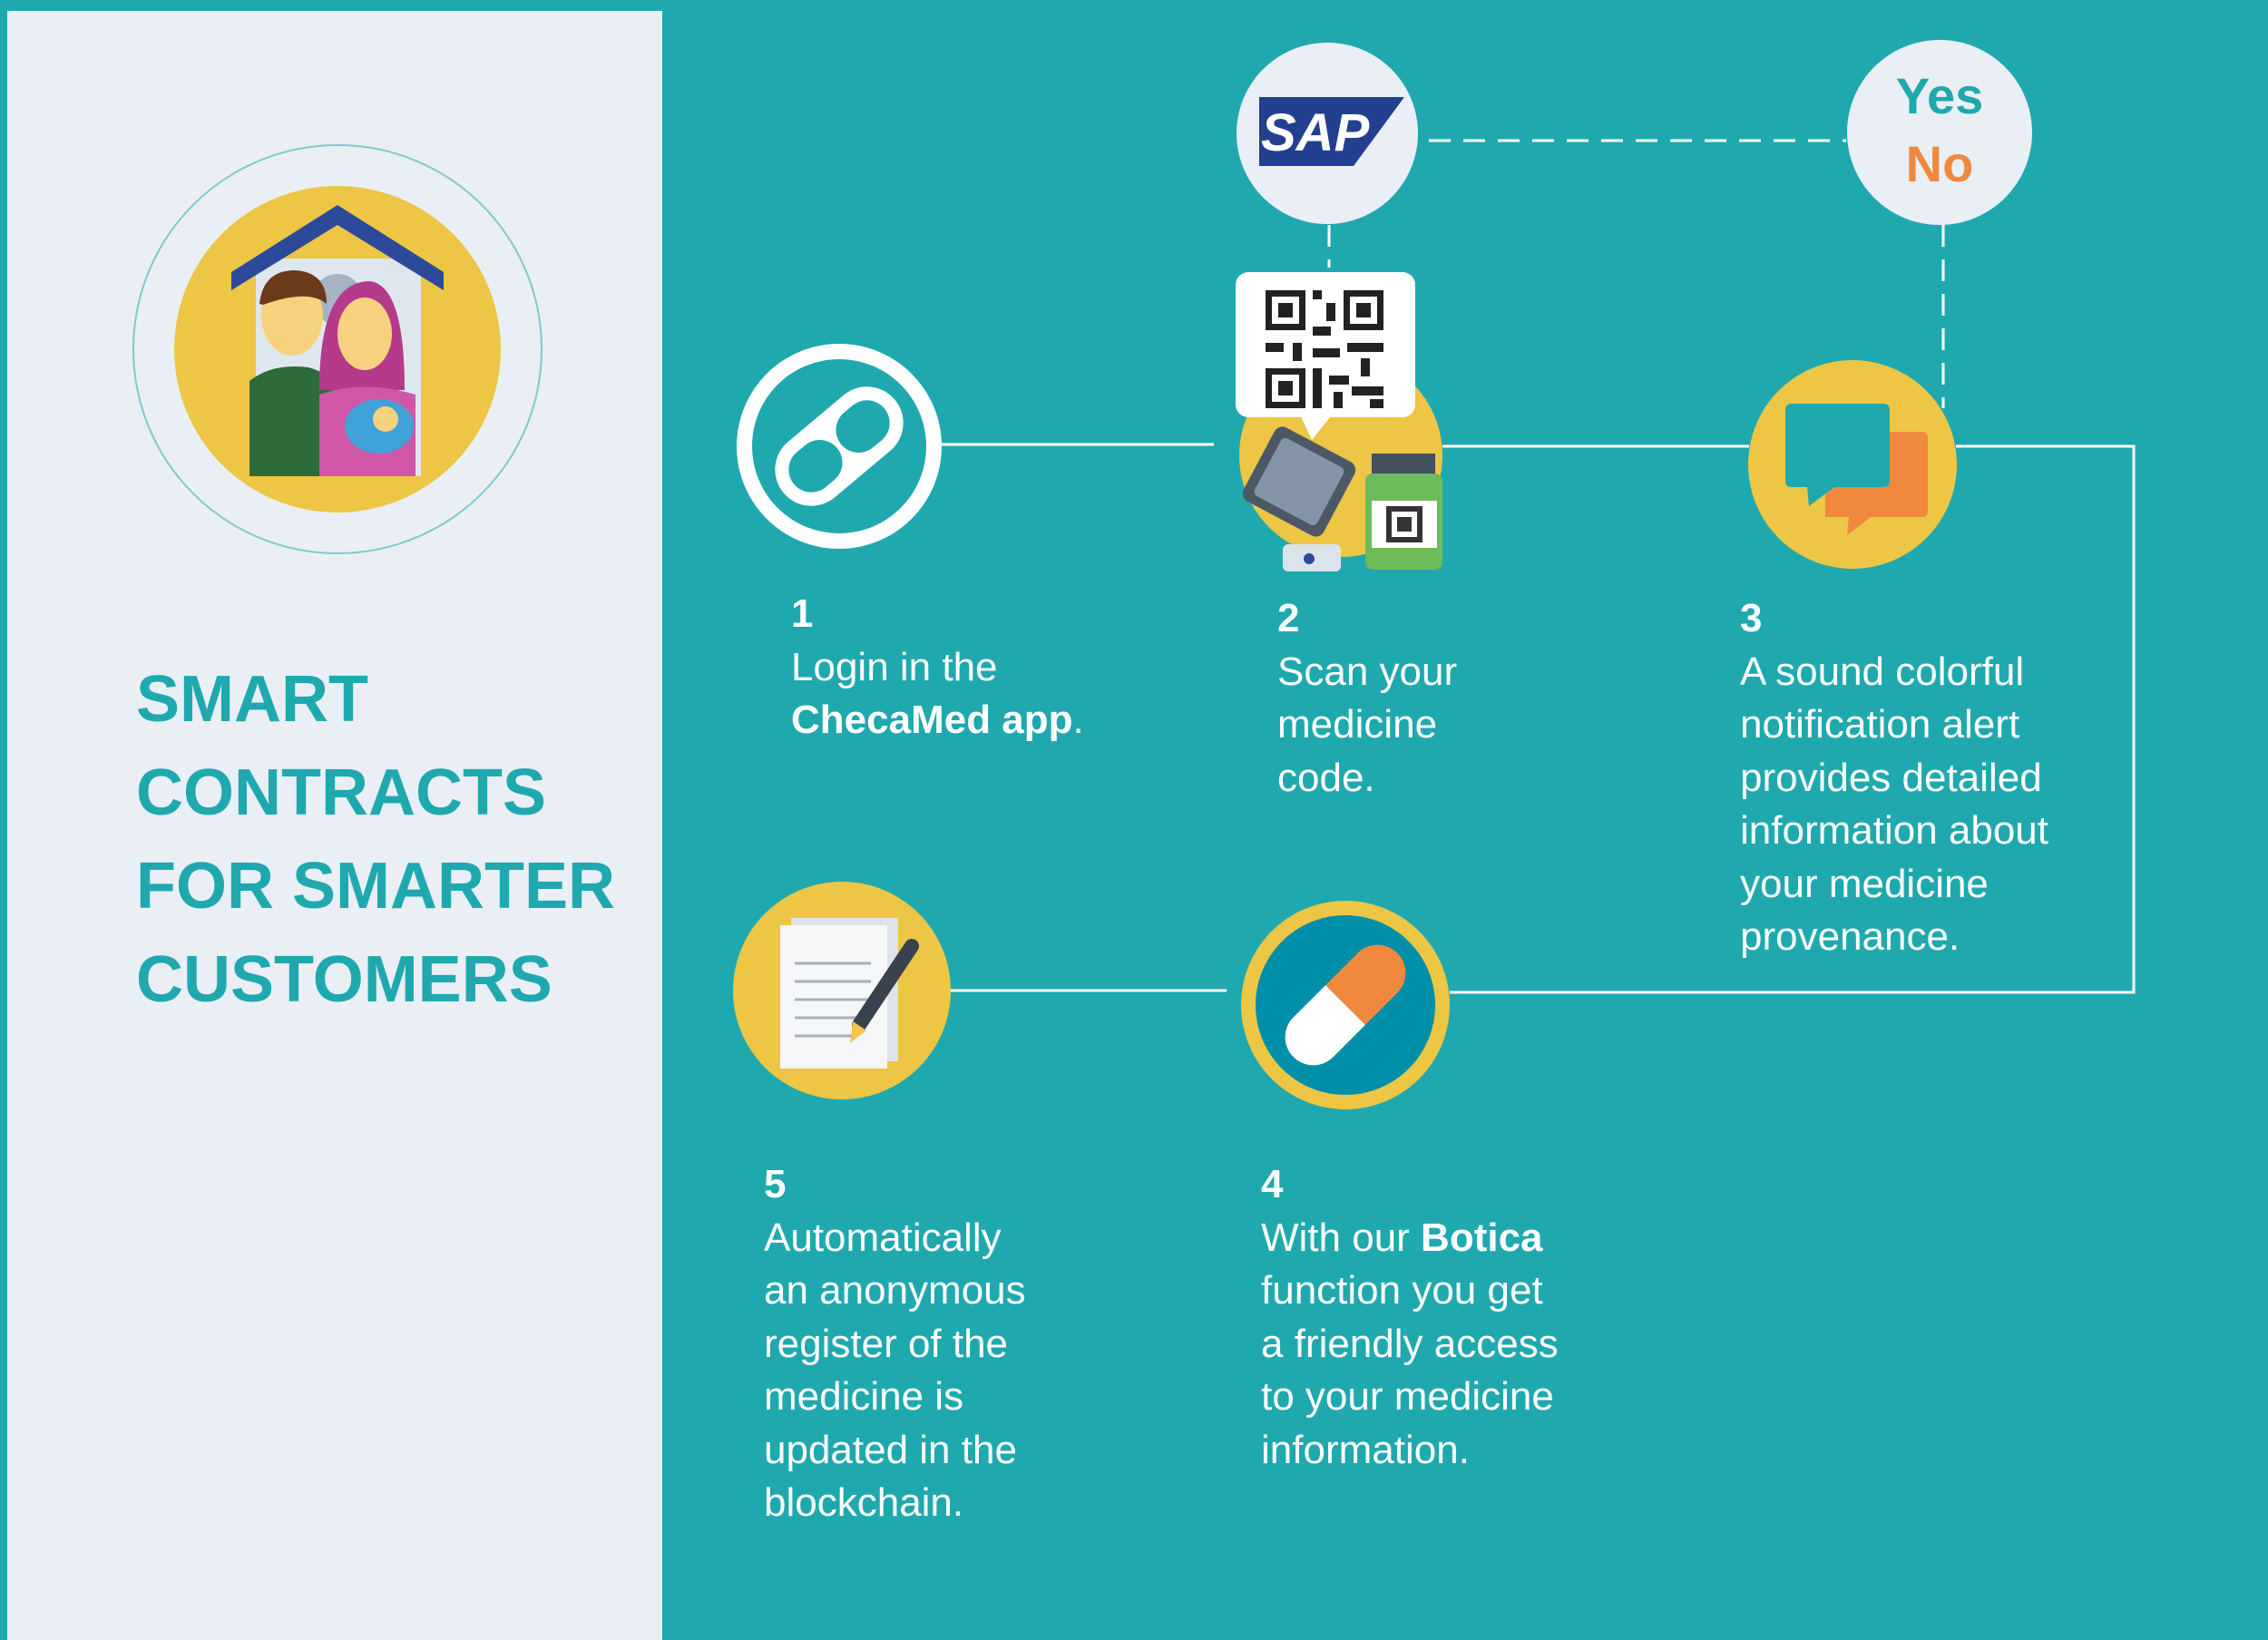  Describe the element at coordinates (938, 614) in the screenshot. I see `step-number: 1` at that location.